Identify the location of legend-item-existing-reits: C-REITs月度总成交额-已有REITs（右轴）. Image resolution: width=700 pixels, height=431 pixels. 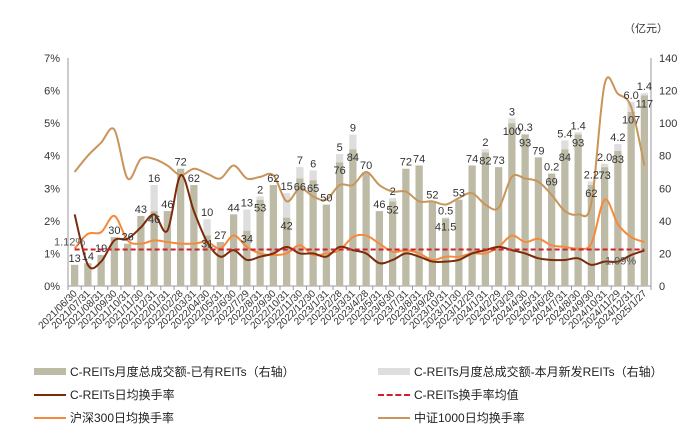
(164, 371).